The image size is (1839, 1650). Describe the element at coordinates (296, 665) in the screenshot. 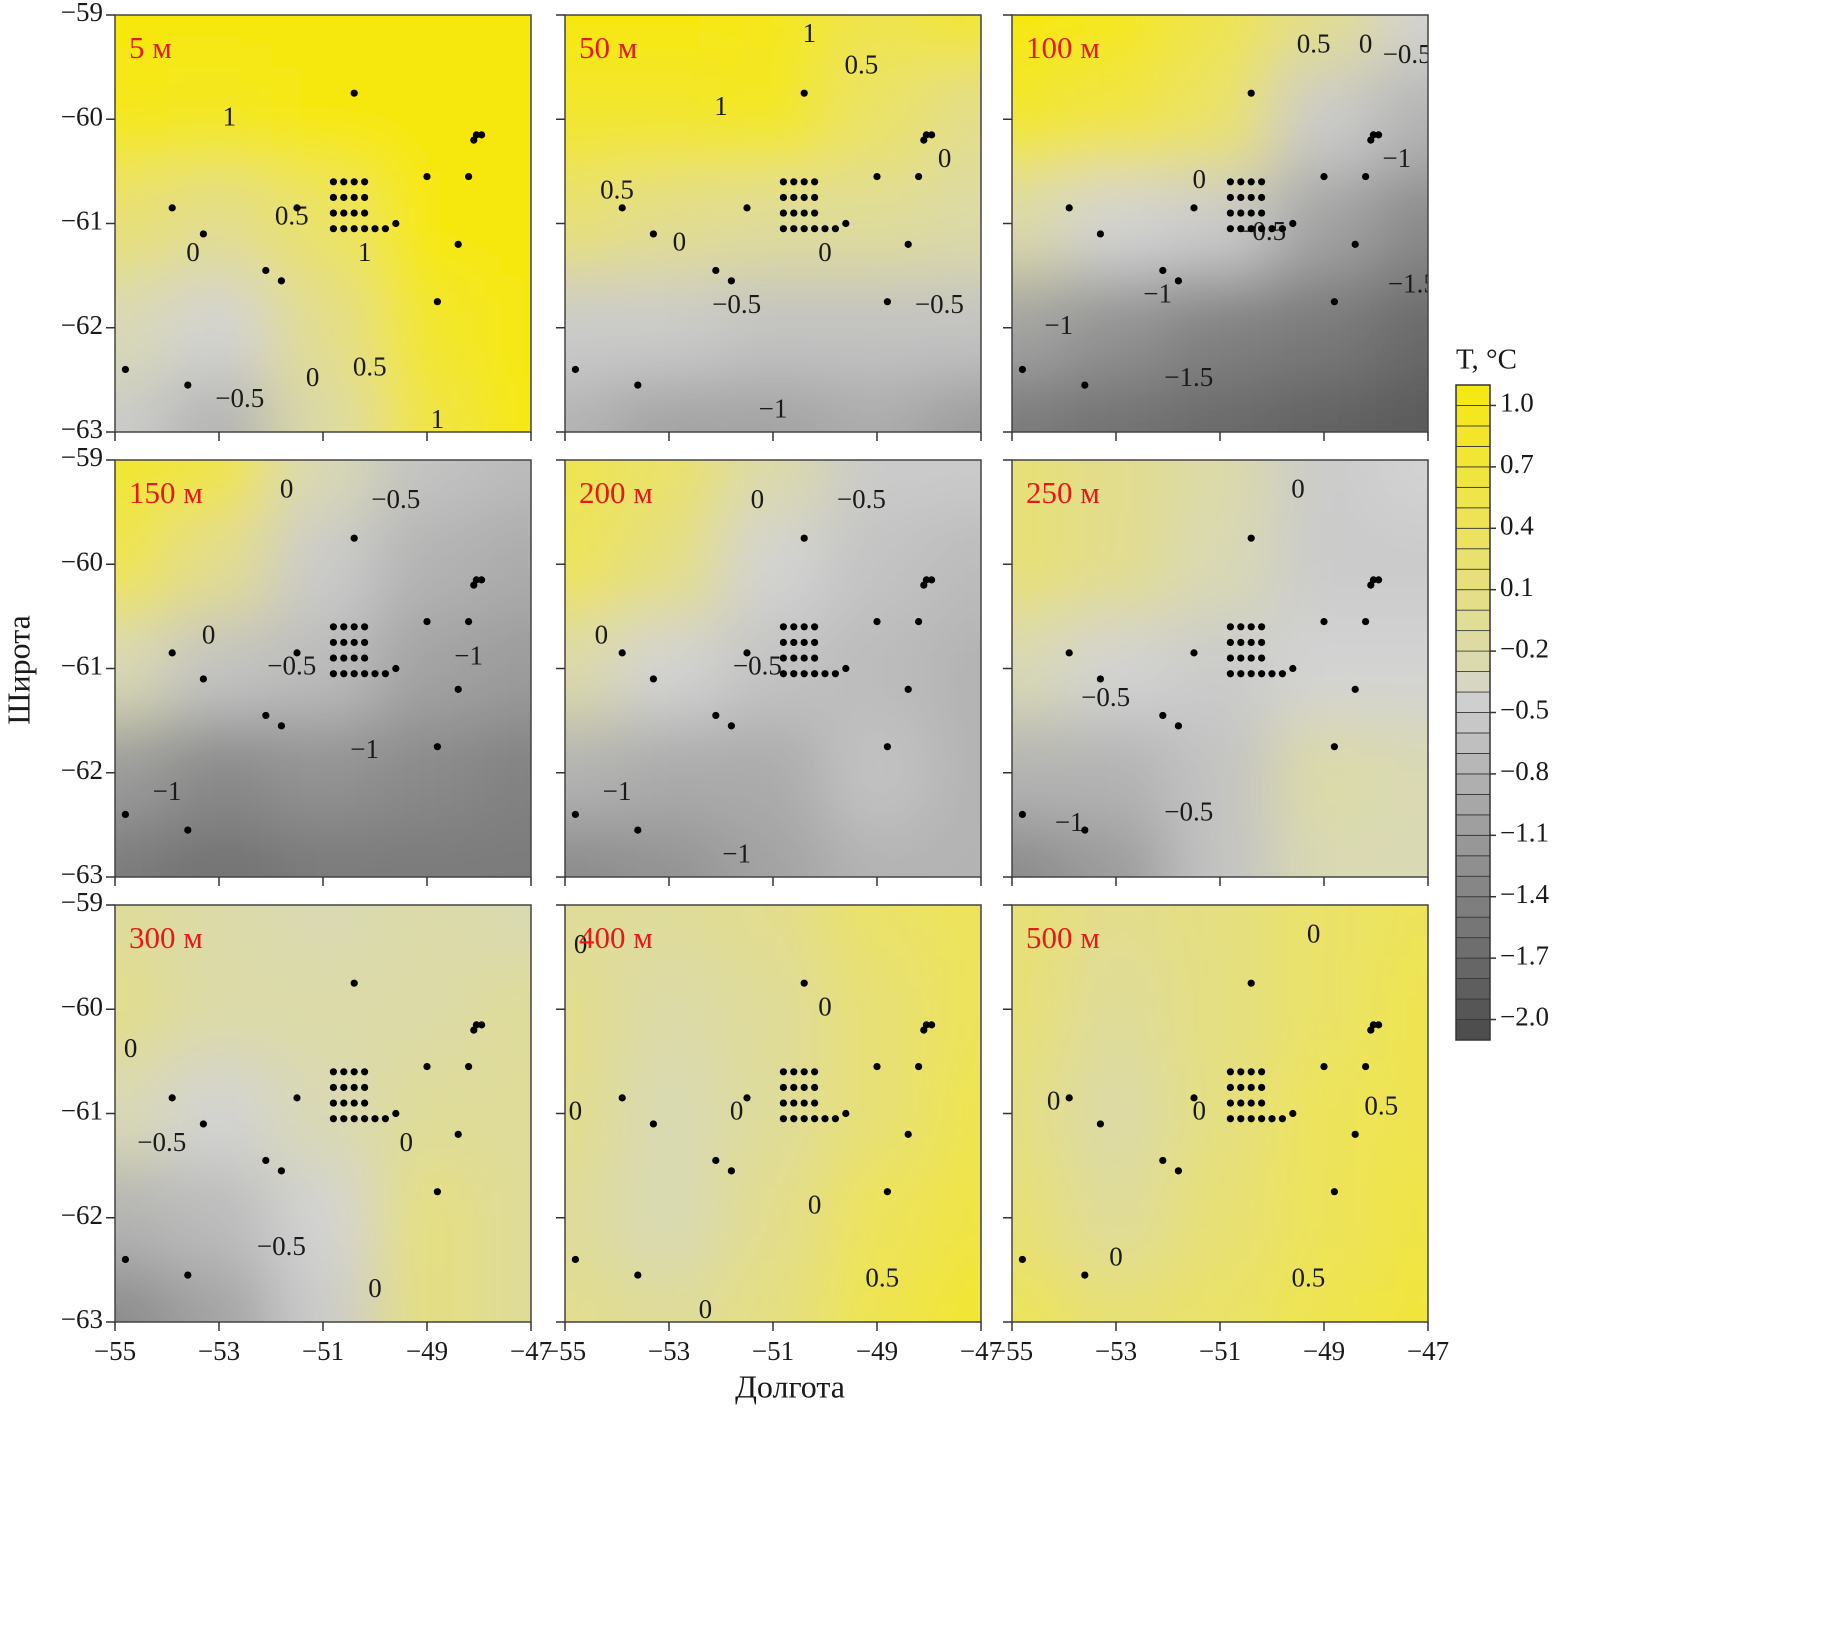

I see `panel: 0 −0.5 0 −0.5 −1 −1 −1 150 м −59 −60 −61 −62 −63` at that location.